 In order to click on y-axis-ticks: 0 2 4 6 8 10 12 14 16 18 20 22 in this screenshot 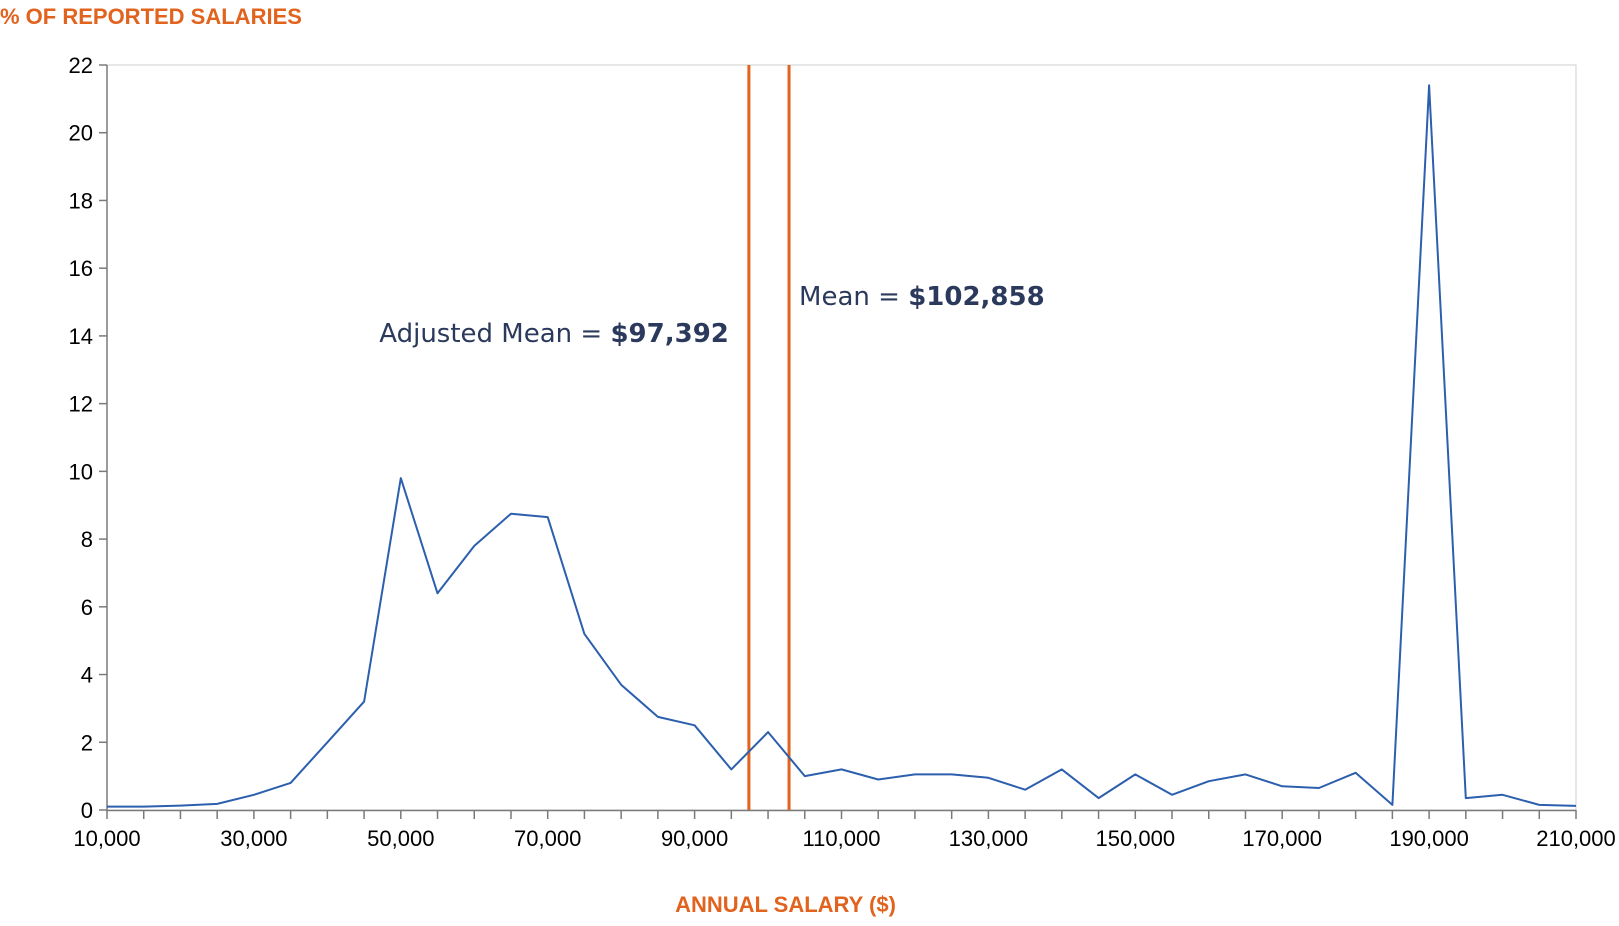, I will do `click(88, 438)`.